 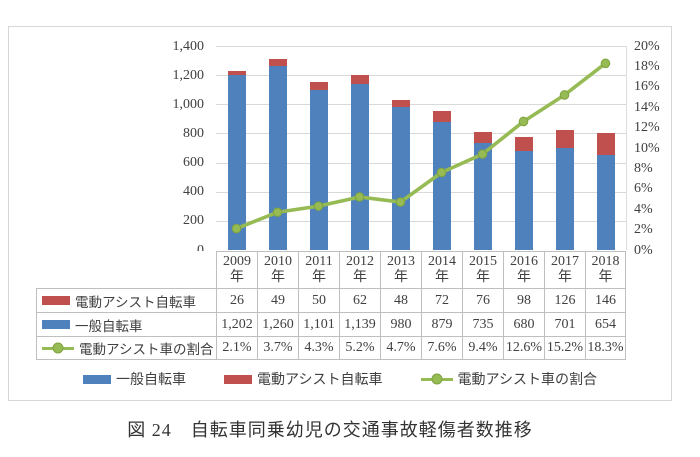 What do you see at coordinates (360, 300) in the screenshot?
I see `table-value-cell: 62` at bounding box center [360, 300].